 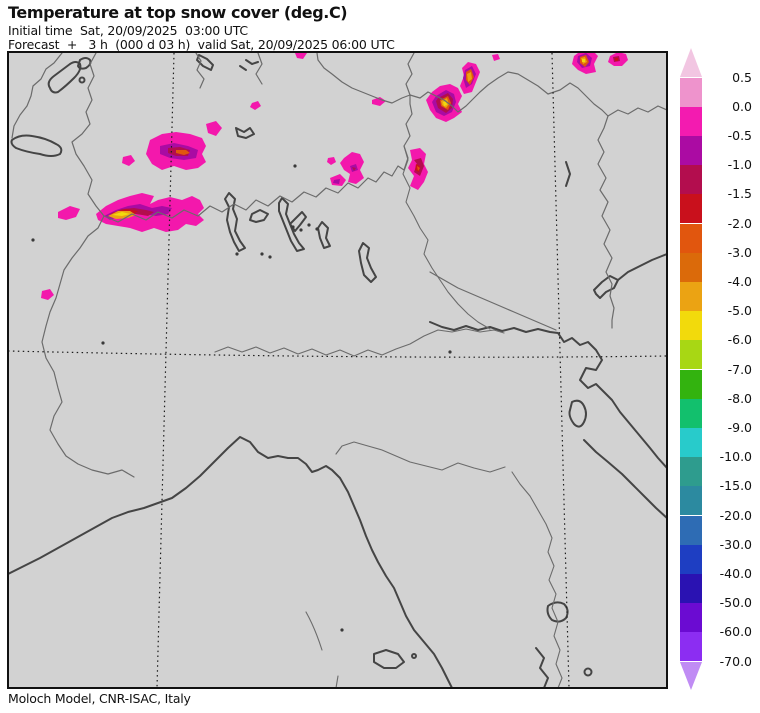 What do you see at coordinates (128, 30) in the screenshot?
I see `initial-time-line: Initial time Sat, 20/09/2025 03:00 UTC` at bounding box center [128, 30].